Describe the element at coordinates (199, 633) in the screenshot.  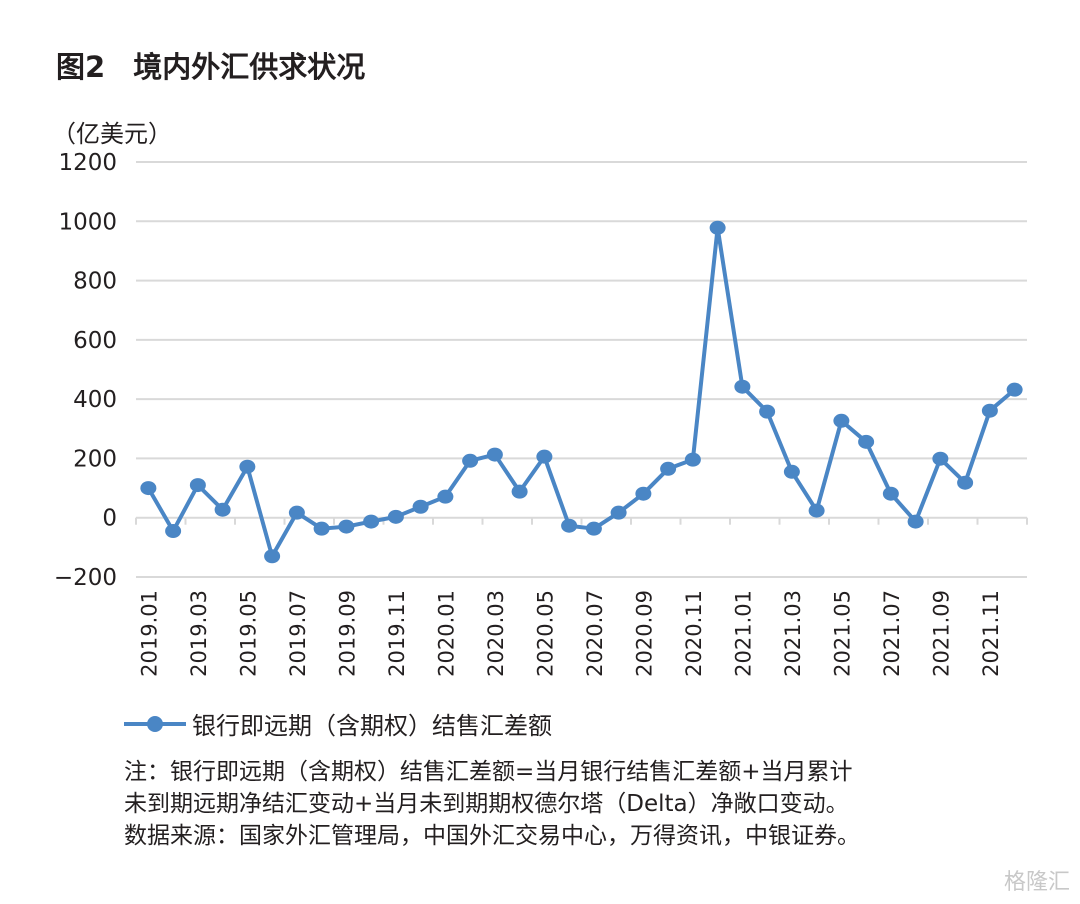
I see `x-tick-label: 2019.03` at that location.